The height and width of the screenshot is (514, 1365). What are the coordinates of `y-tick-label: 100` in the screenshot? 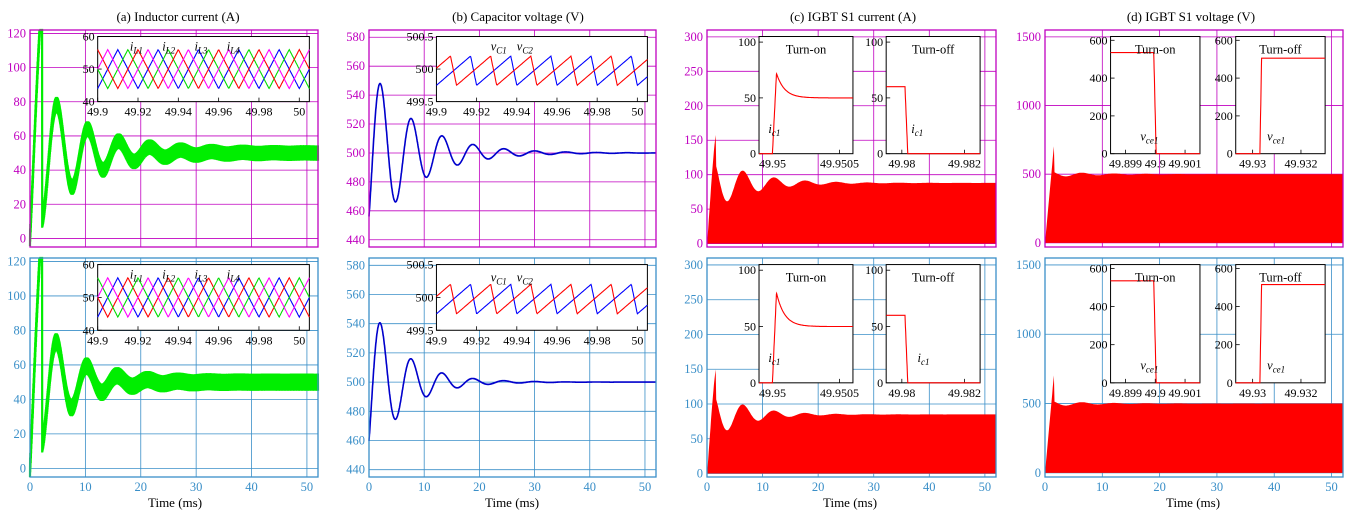 It's located at (16, 296).